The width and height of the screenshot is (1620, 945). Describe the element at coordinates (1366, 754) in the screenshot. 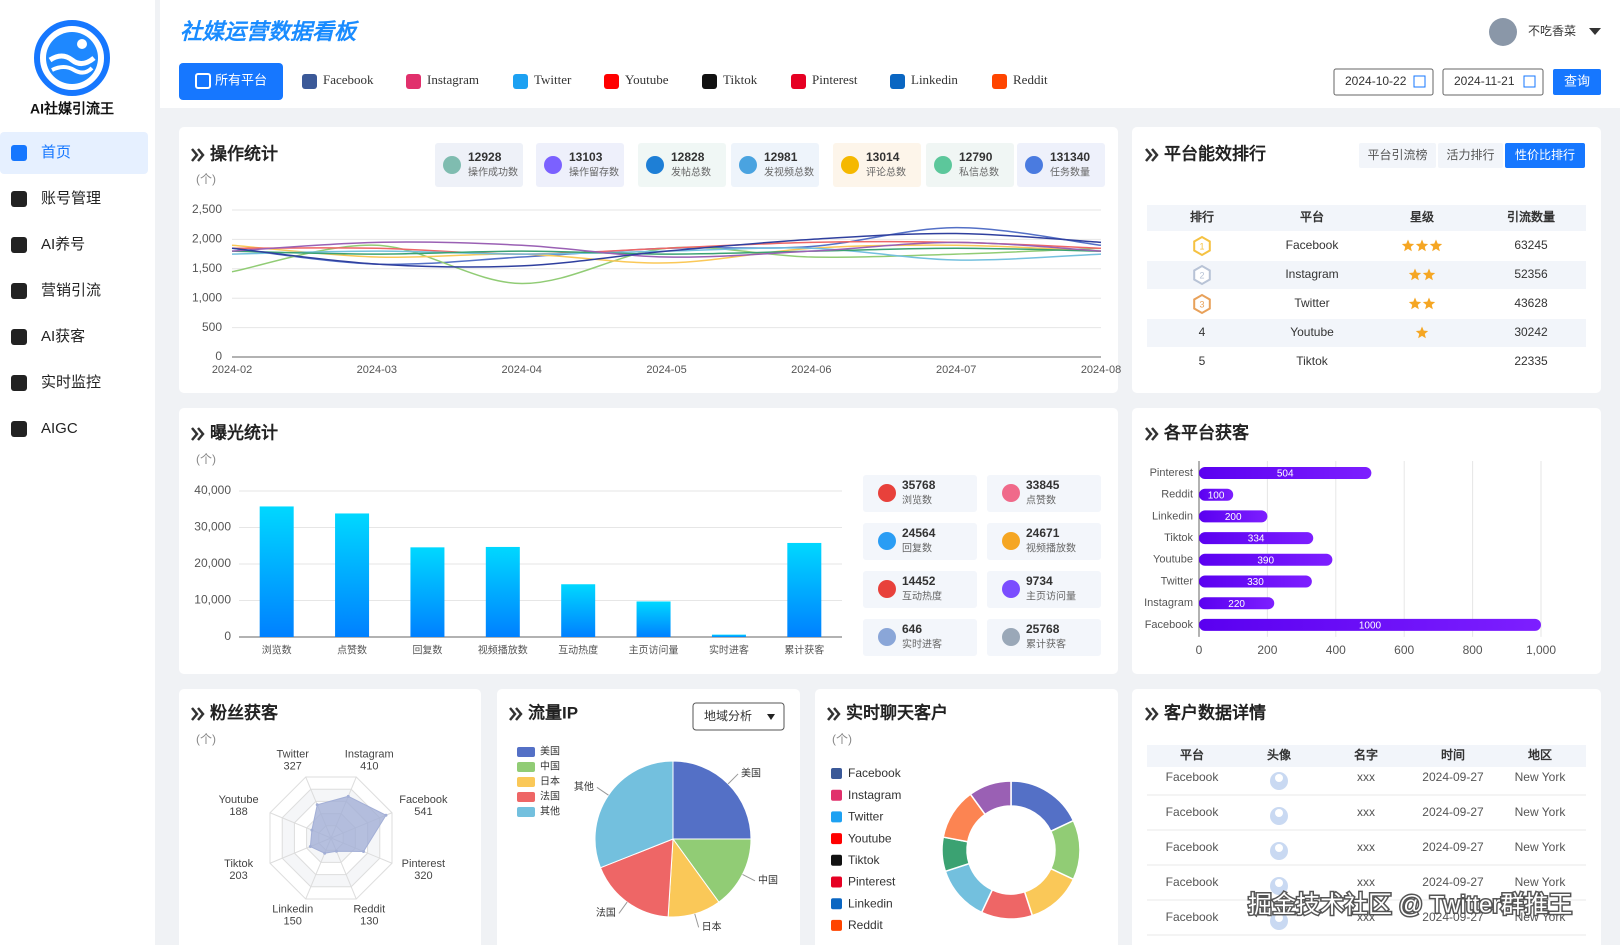

I see `column-header: 名字` at that location.